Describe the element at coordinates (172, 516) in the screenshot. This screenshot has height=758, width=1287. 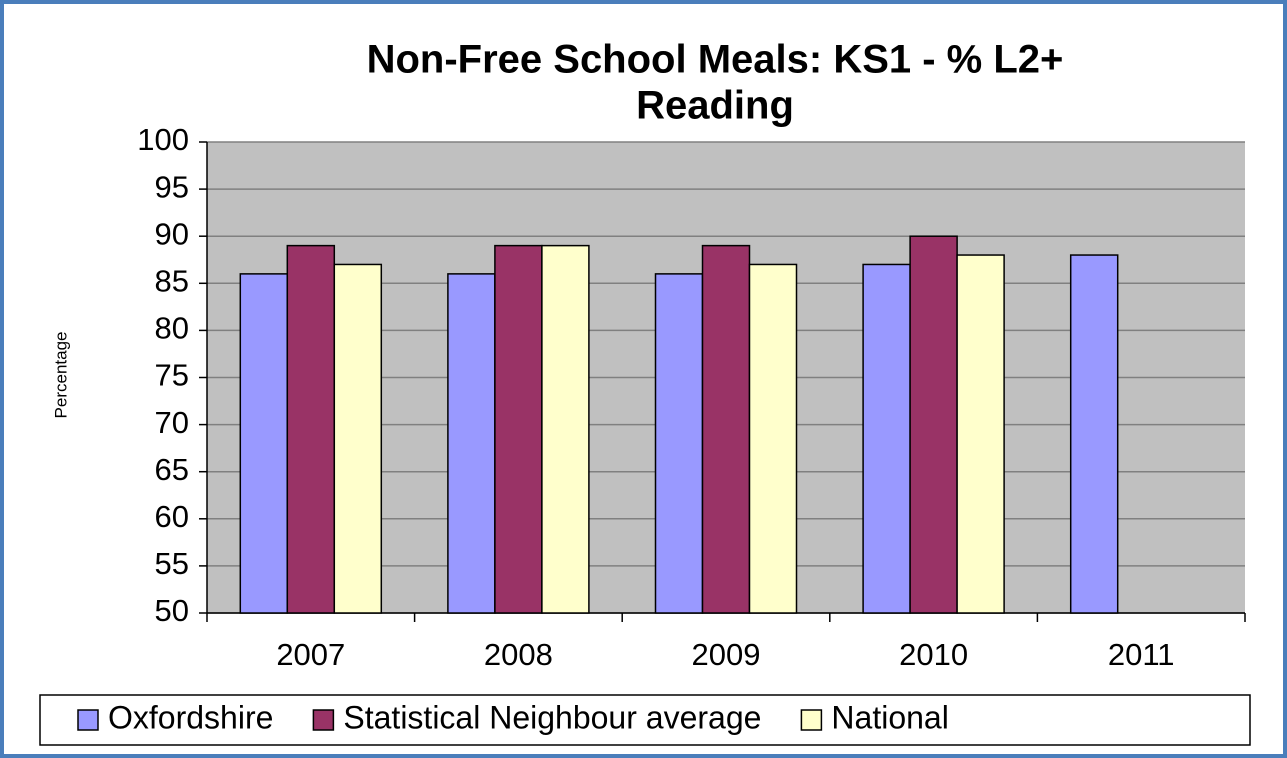
I see `y-tick-label: 60` at that location.